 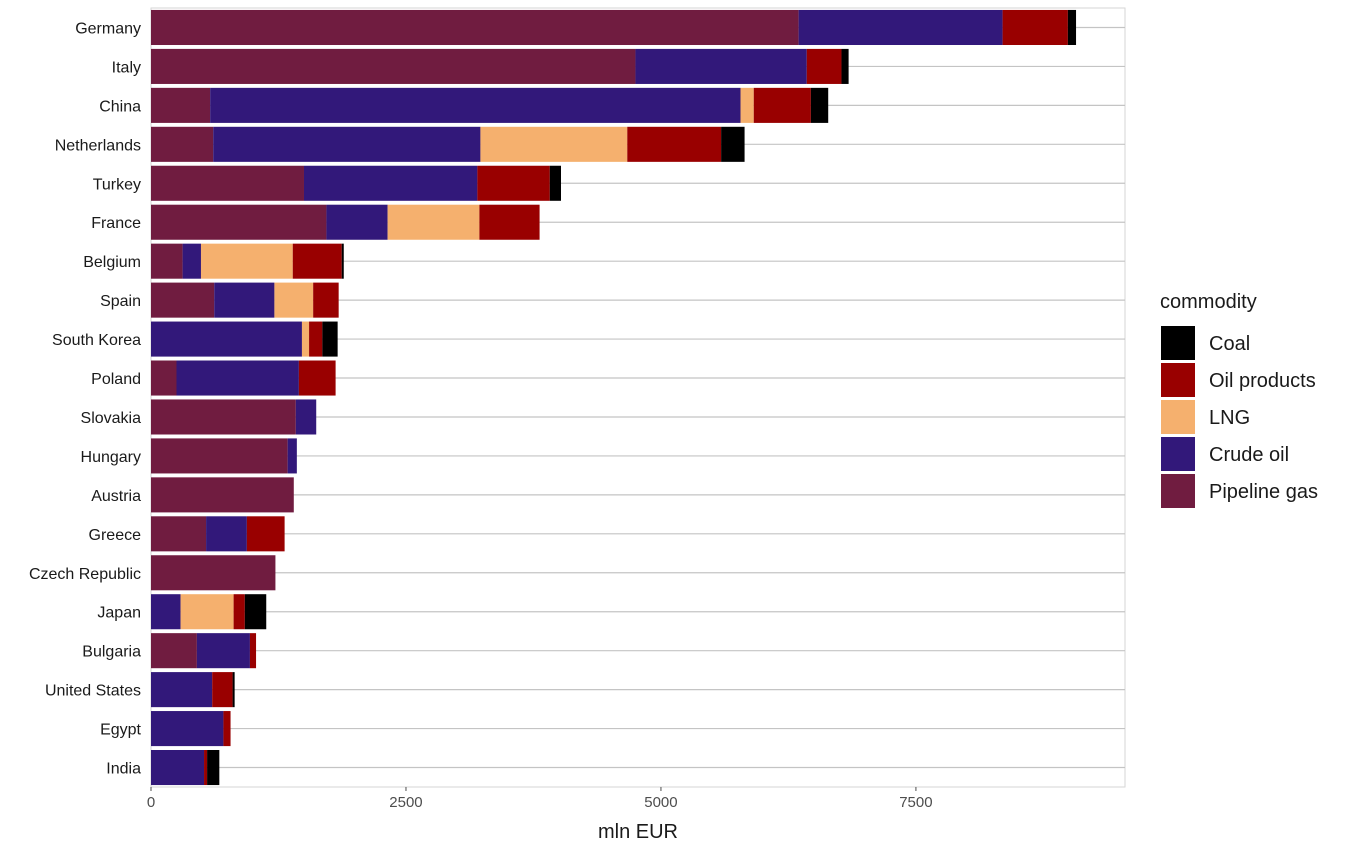 I want to click on bar-turkey-oil-products, so click(x=513, y=183).